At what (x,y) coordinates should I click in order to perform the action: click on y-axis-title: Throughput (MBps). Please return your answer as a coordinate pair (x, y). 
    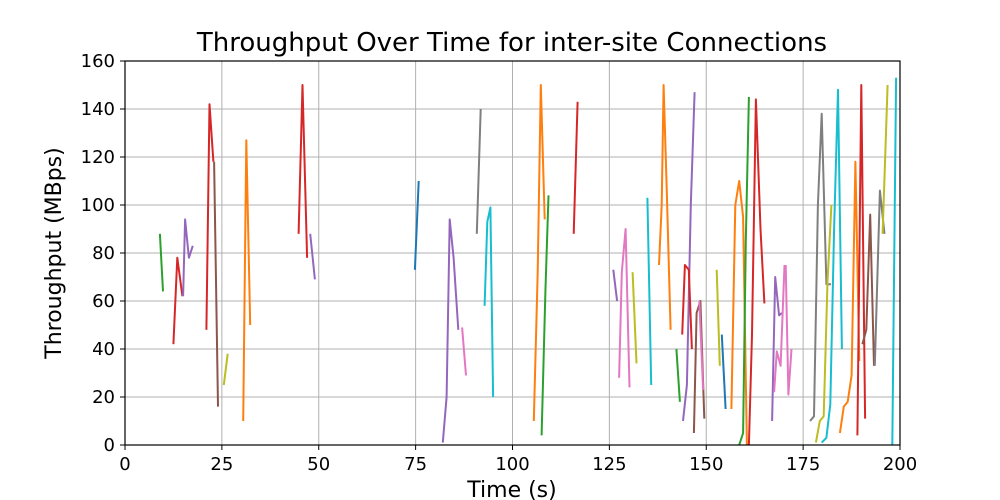
    Looking at the image, I should click on (54, 253).